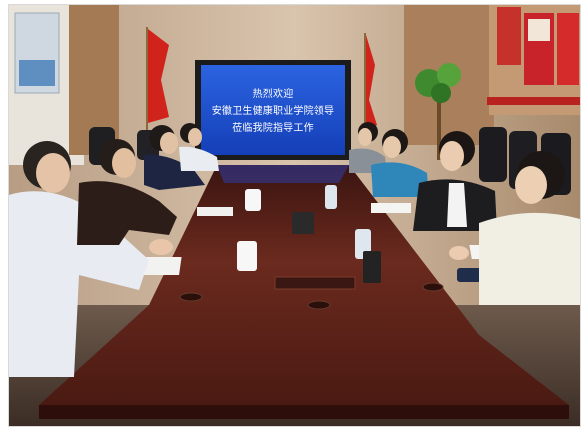 Image resolution: width=584 pixels, height=429 pixels. I want to click on red-ribbon-decoration, so click(509, 36).